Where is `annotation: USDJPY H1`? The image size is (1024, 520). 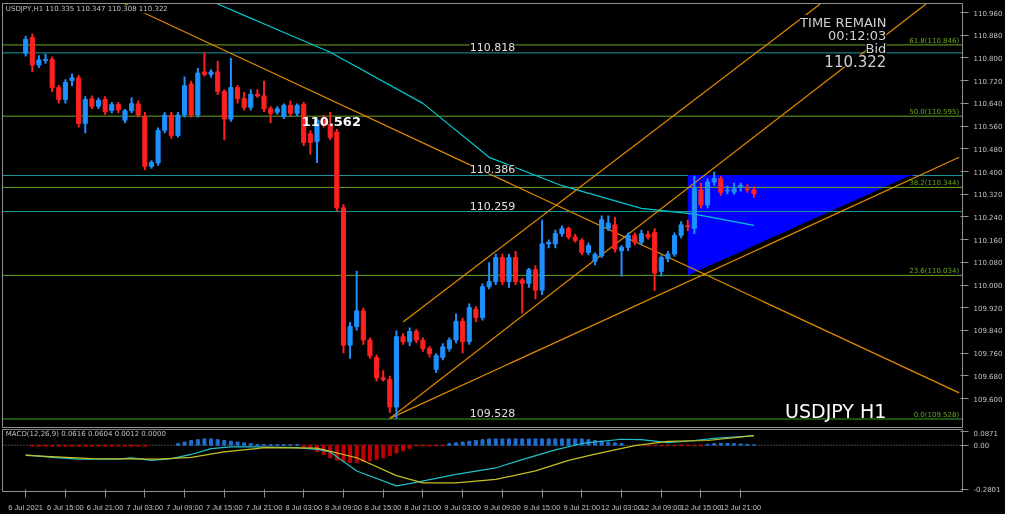
annotation: USDJPY H1 is located at coordinates (836, 411).